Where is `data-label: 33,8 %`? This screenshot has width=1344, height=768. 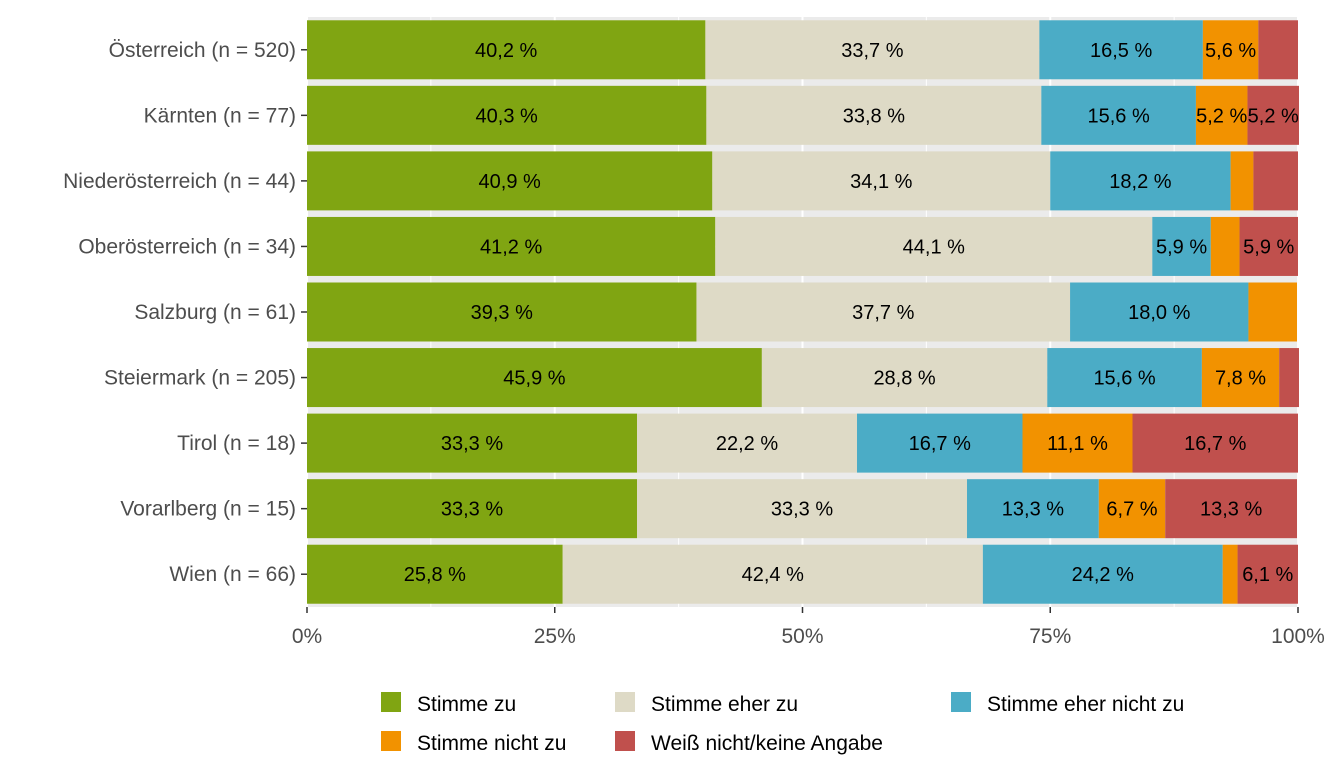
data-label: 33,8 % is located at coordinates (874, 116).